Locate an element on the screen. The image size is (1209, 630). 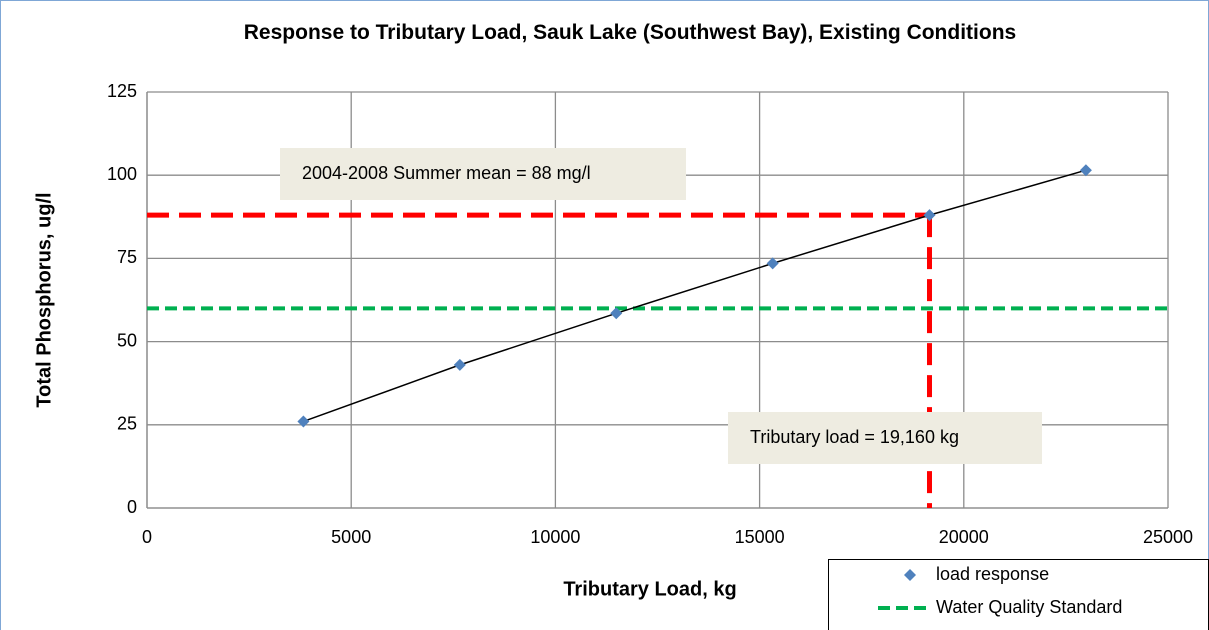
y-axis-label: Total Phosphorus, ug/l is located at coordinates (44, 299).